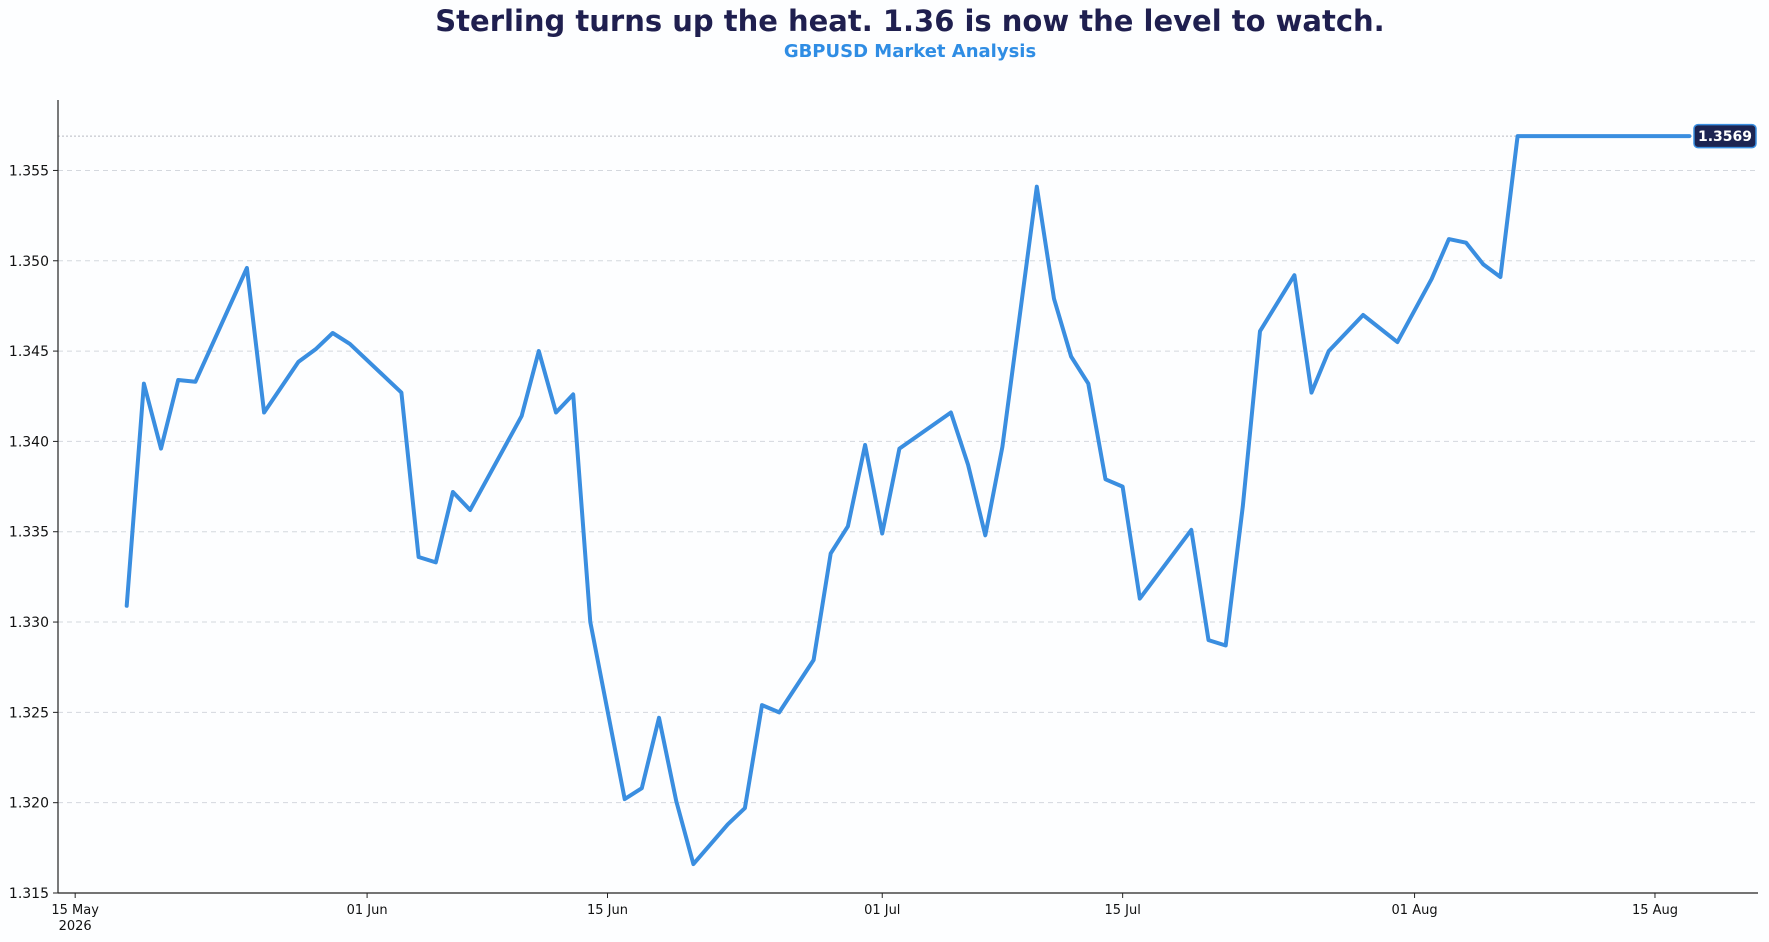 This screenshot has width=1769, height=942. Describe the element at coordinates (29, 442) in the screenshot. I see `y-tick-label: 1.340` at that location.